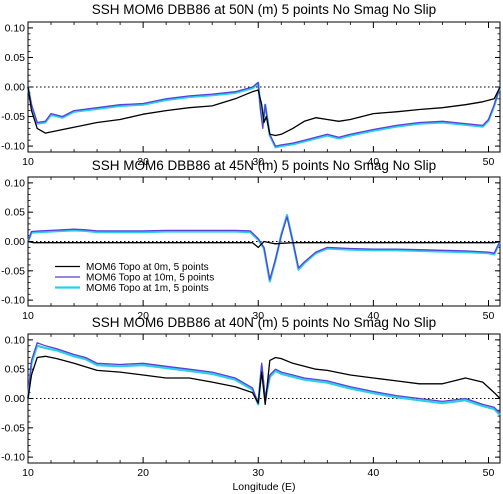 The width and height of the screenshot is (503, 494). I want to click on legend-label-3: MOM6 Topo at 1m, 5 points, so click(147, 288).